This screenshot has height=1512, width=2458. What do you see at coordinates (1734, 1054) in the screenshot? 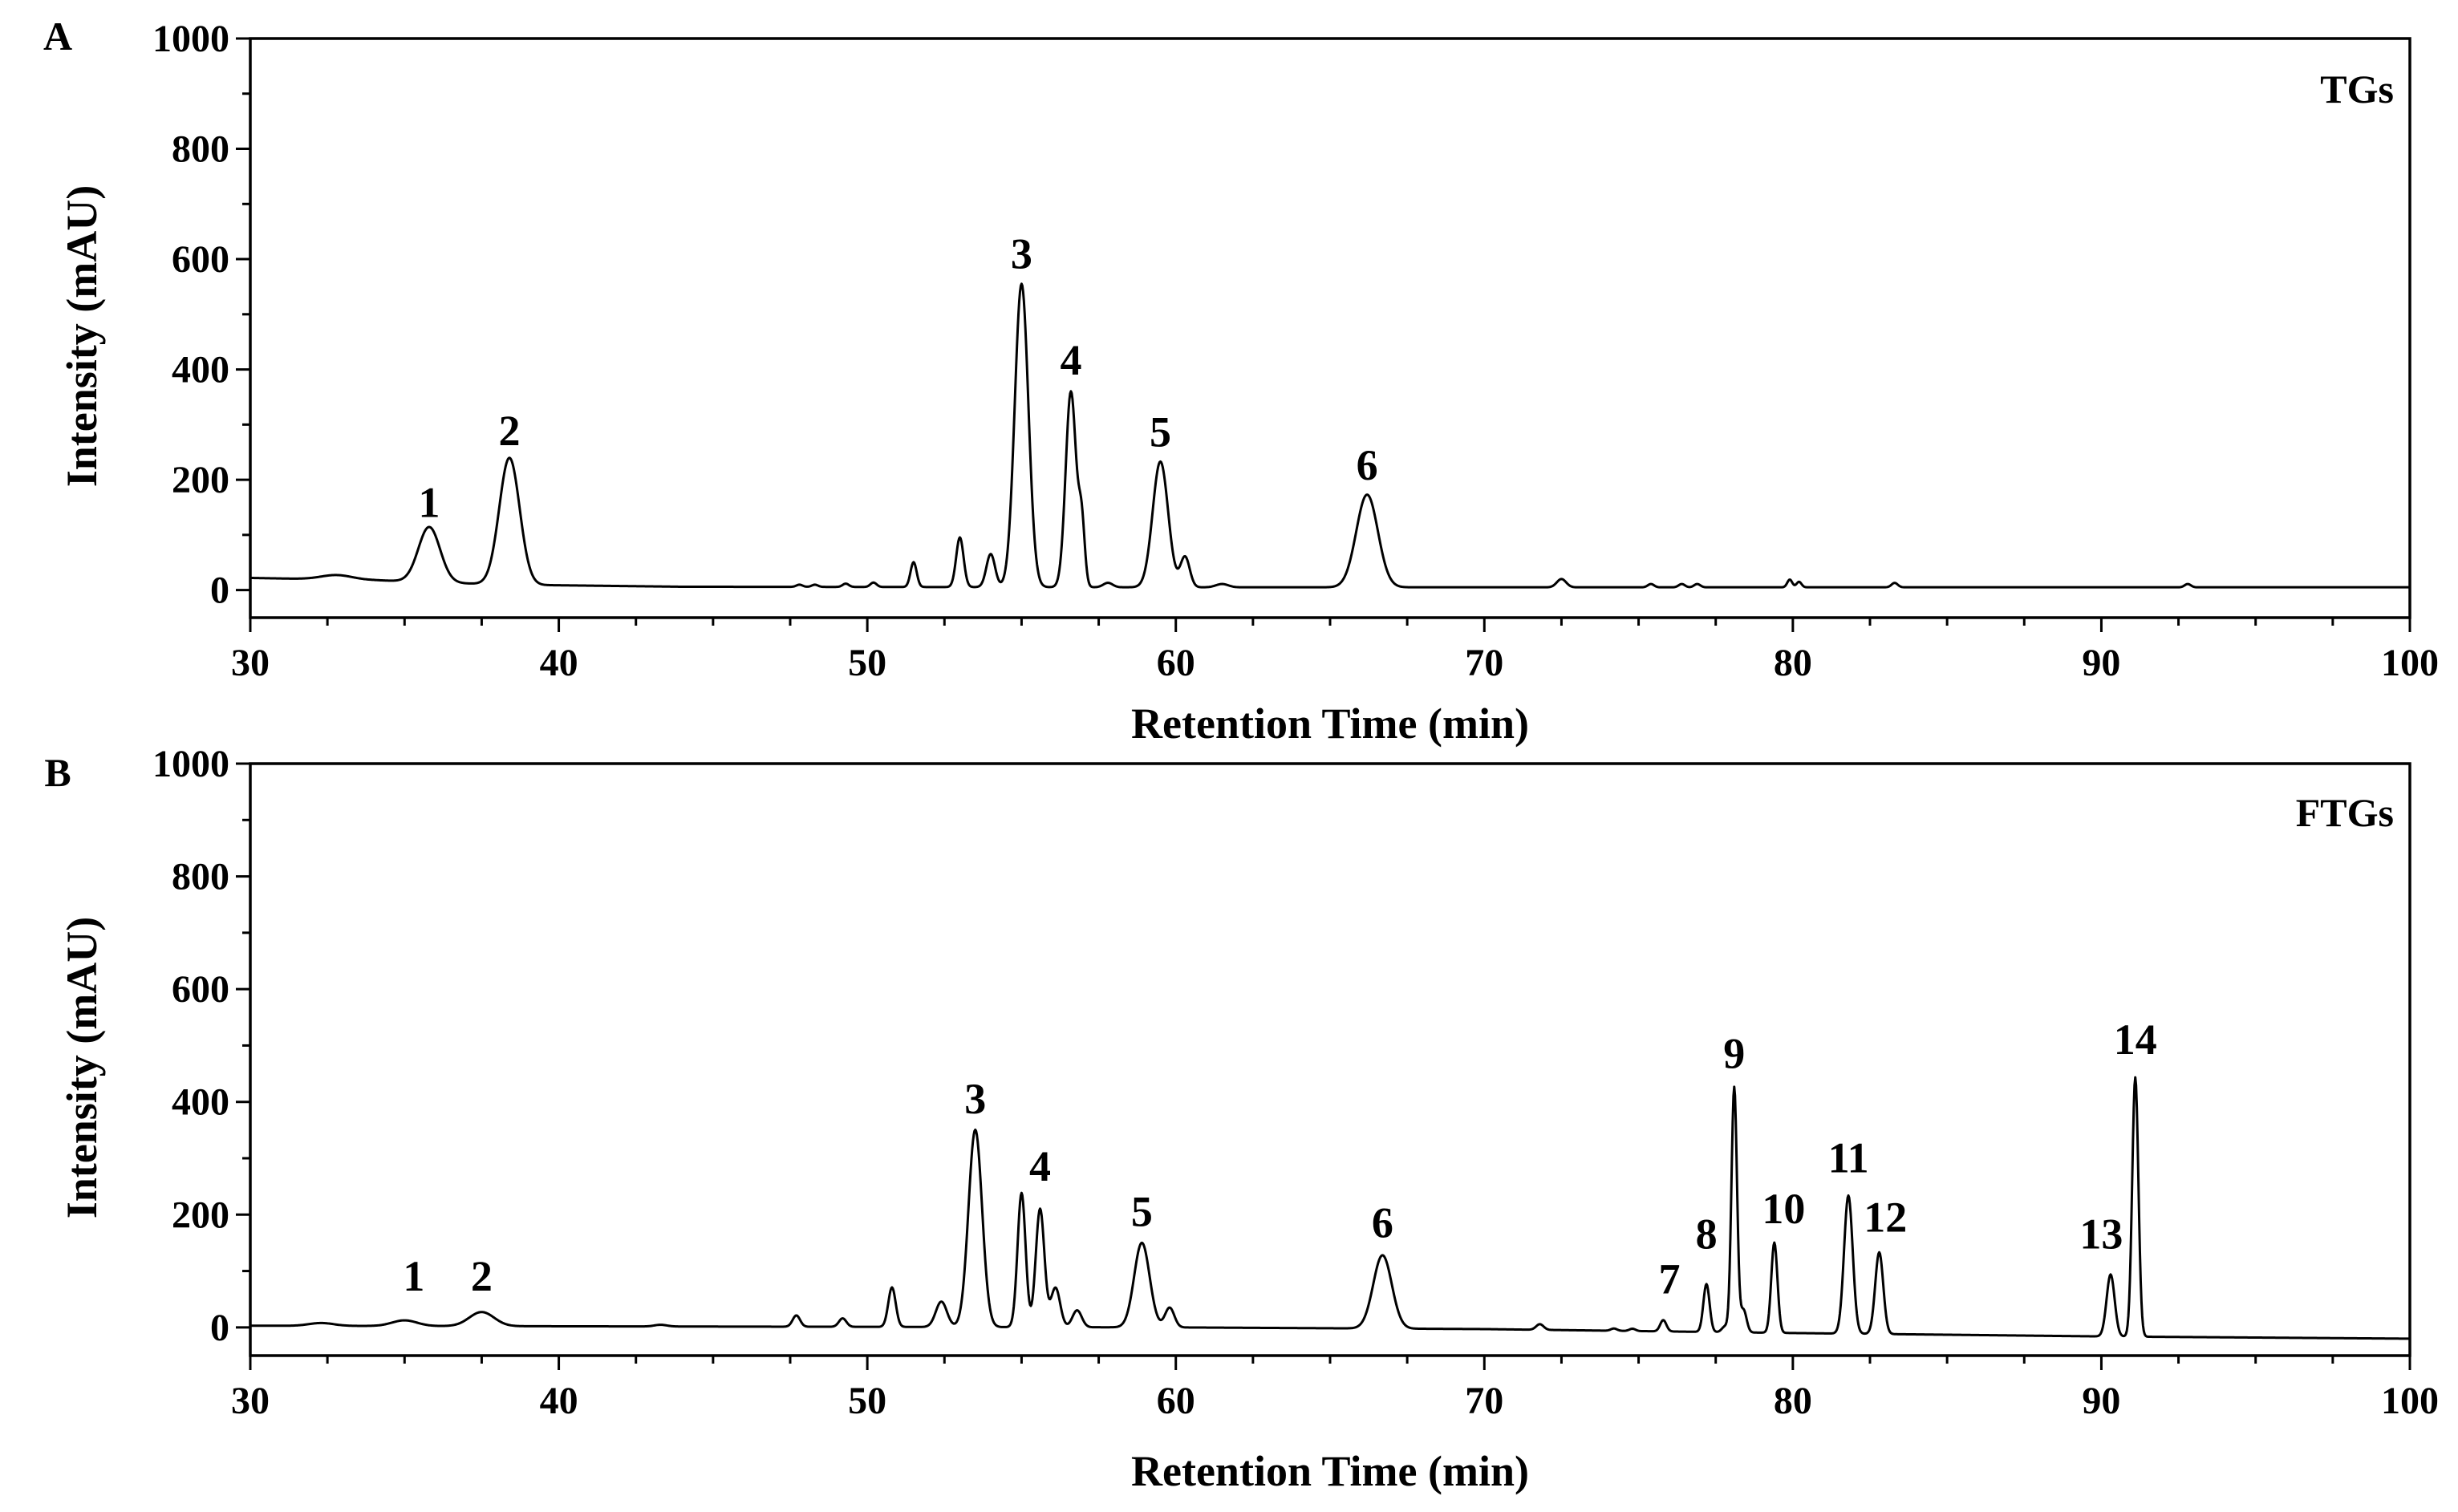
I see `peak-label: 9` at bounding box center [1734, 1054].